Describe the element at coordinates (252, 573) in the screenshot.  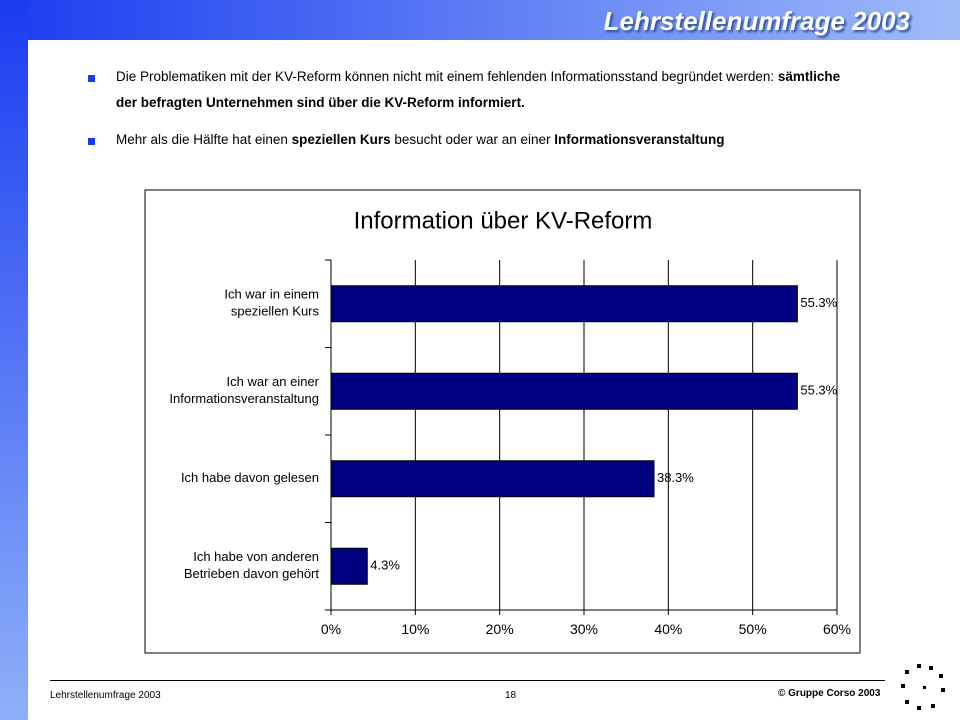
I see `y-tick-label: Betrieben davon gehört` at that location.